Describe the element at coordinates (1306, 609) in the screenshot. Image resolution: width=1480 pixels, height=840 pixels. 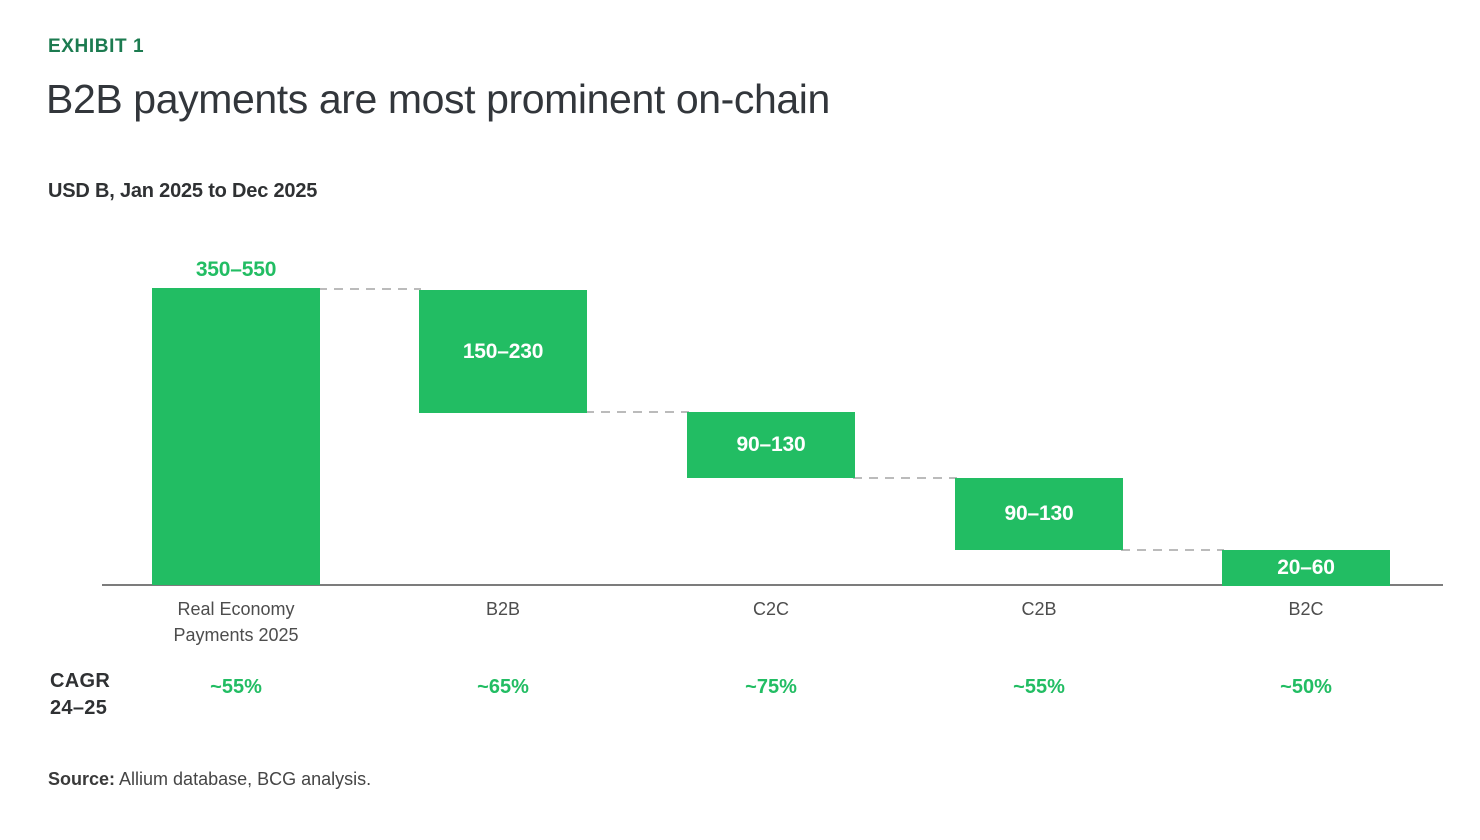
I see `category-label: B2C` at that location.